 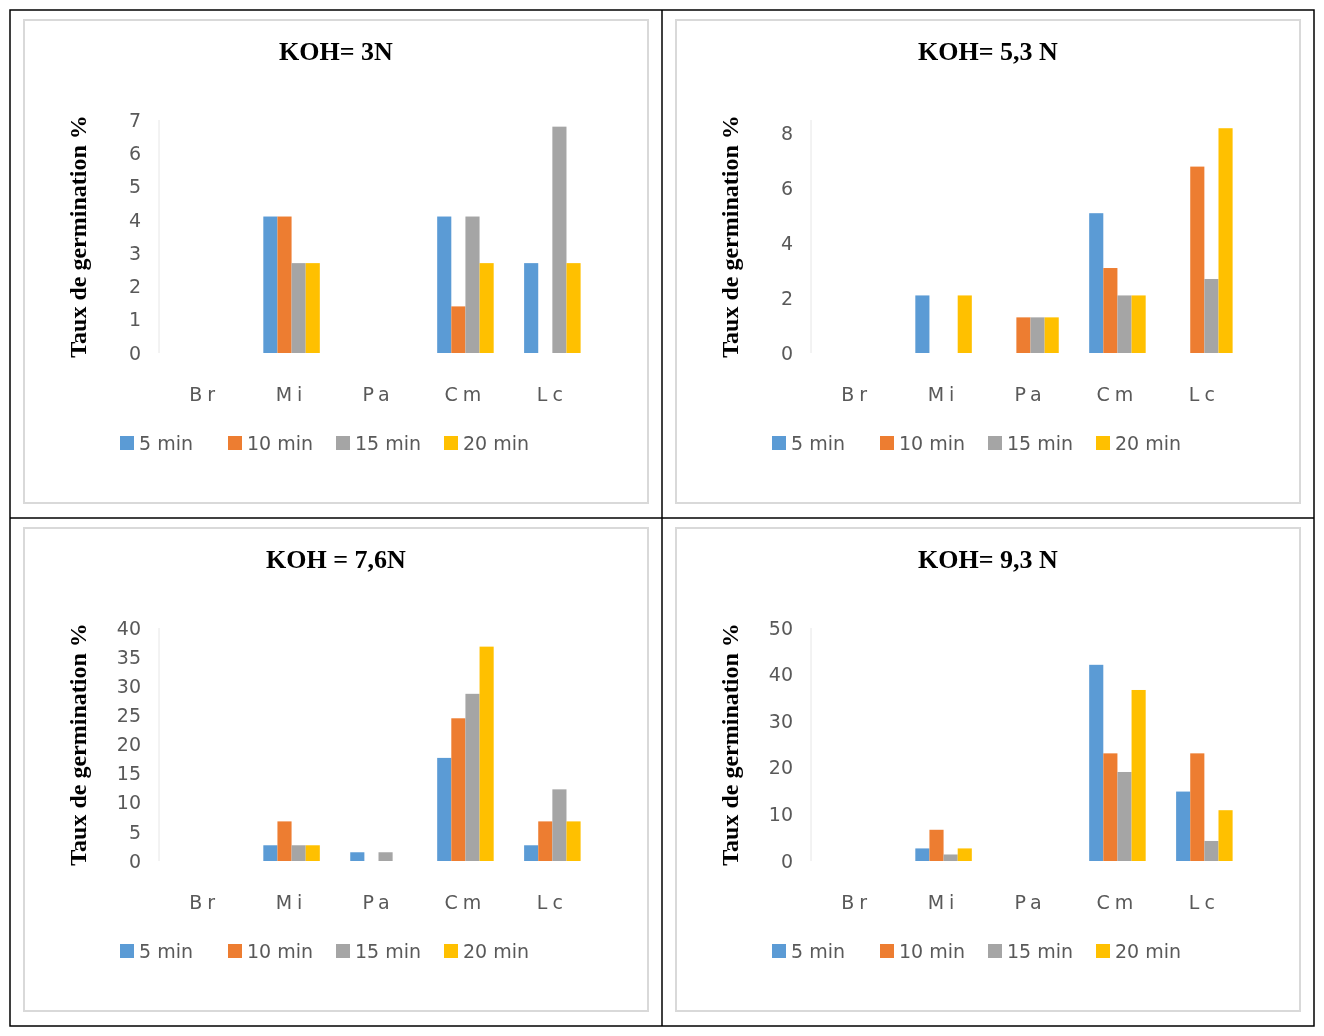 What do you see at coordinates (988, 559) in the screenshot?
I see `chart-title: KOH= 9,3 N` at bounding box center [988, 559].